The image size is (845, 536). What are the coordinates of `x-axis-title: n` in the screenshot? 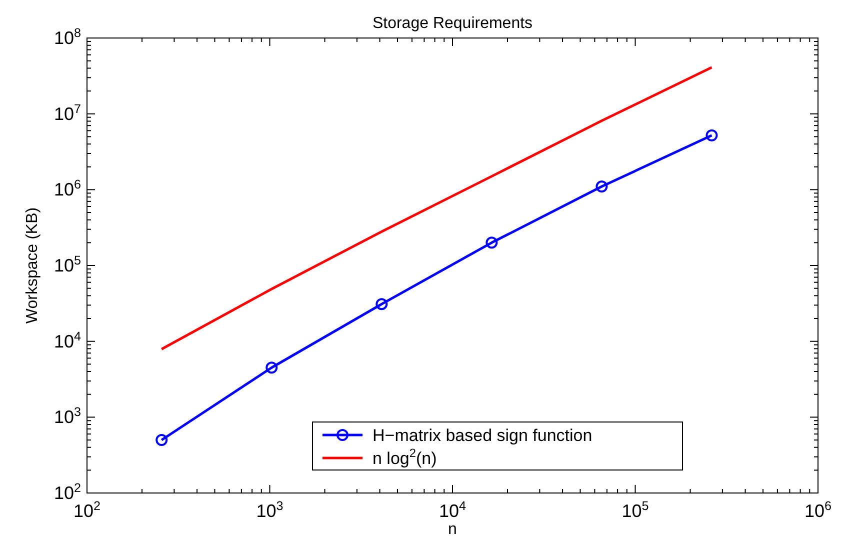 It's located at (452, 528).